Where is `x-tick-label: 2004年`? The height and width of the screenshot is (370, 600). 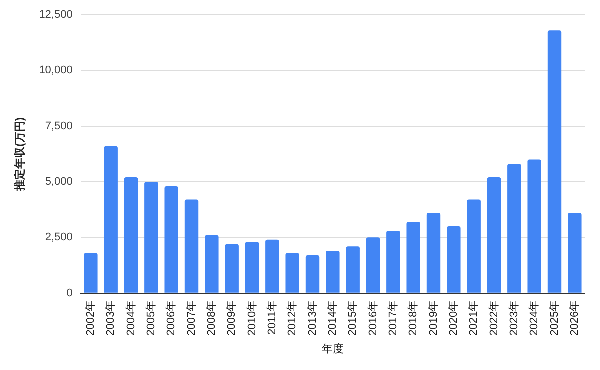 x-tick-label: 2004年 is located at coordinates (131, 318).